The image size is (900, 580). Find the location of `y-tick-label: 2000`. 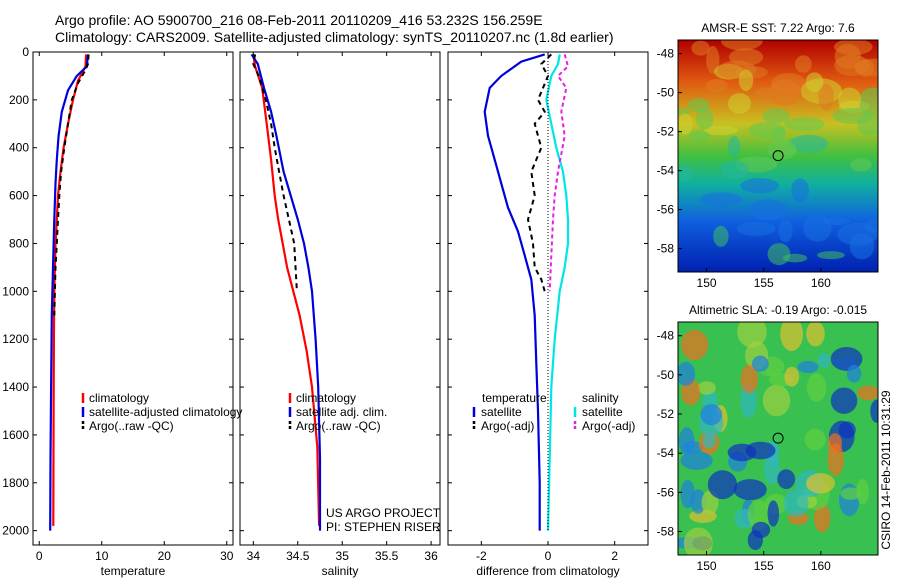

y-tick-label: 2000 is located at coordinates (15, 531).